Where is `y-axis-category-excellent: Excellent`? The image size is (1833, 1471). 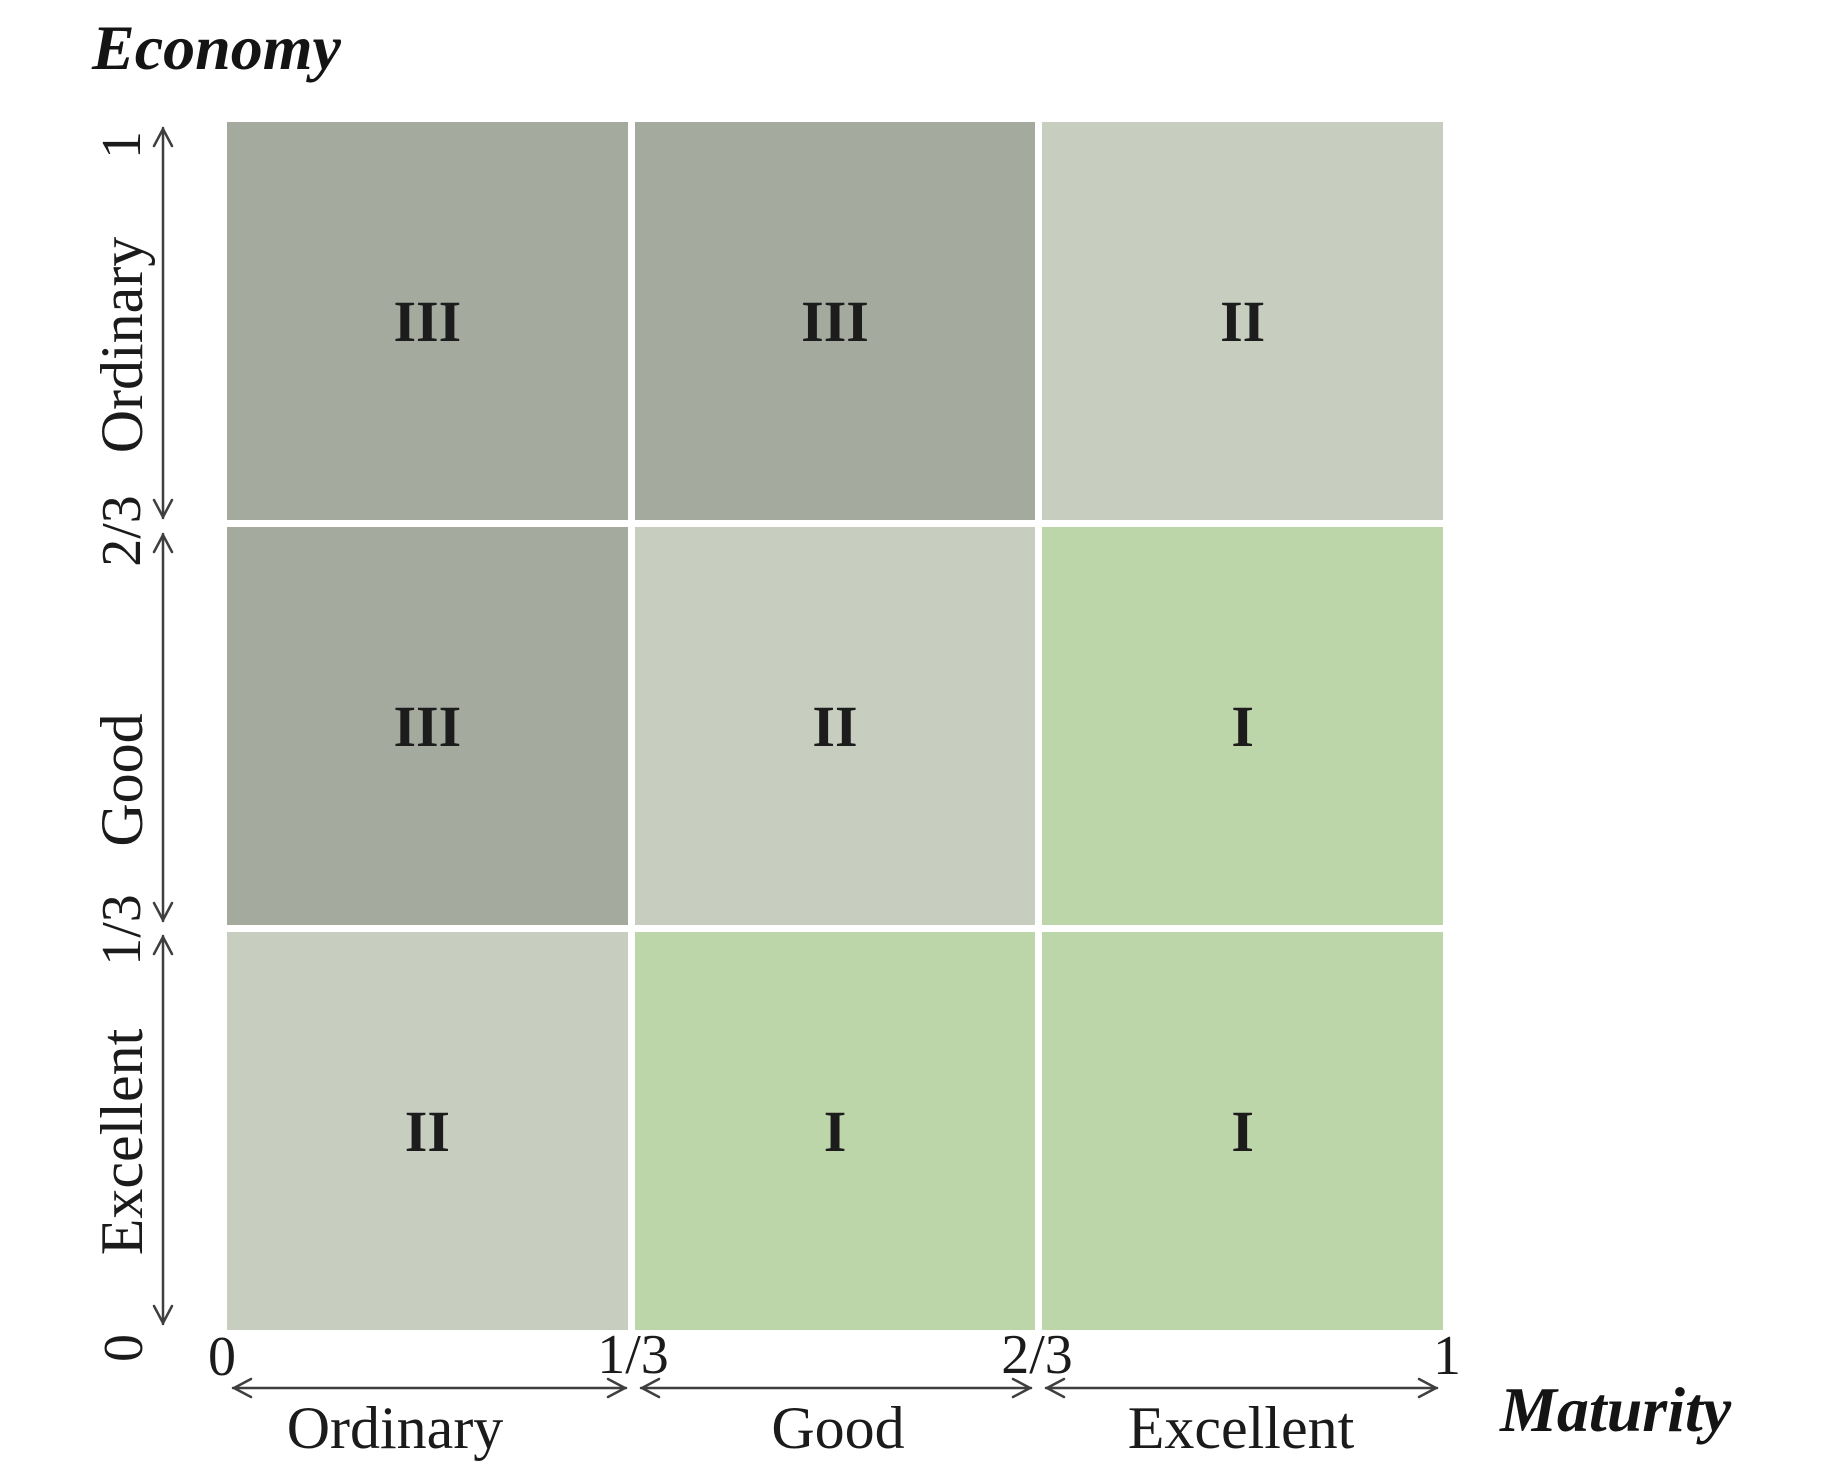 y-axis-category-excellent: Excellent is located at coordinates (122, 1142).